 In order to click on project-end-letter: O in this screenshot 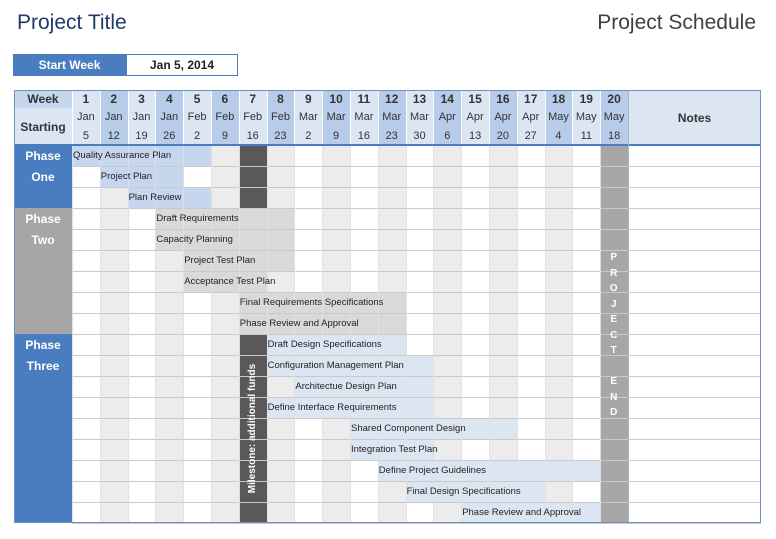, I will do `click(613, 288)`.